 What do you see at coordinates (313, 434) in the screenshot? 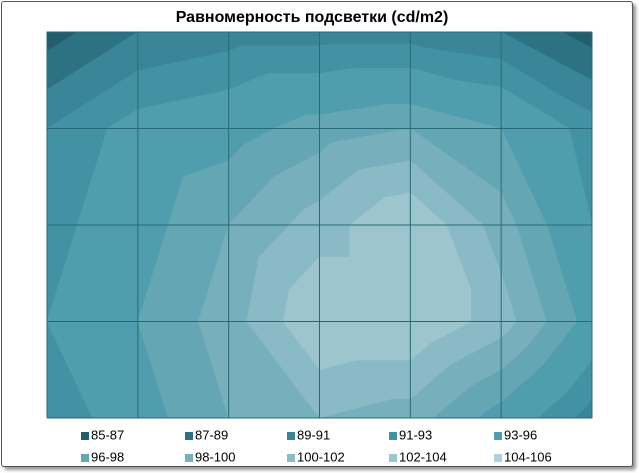
I see `legend-label: 89-91` at bounding box center [313, 434].